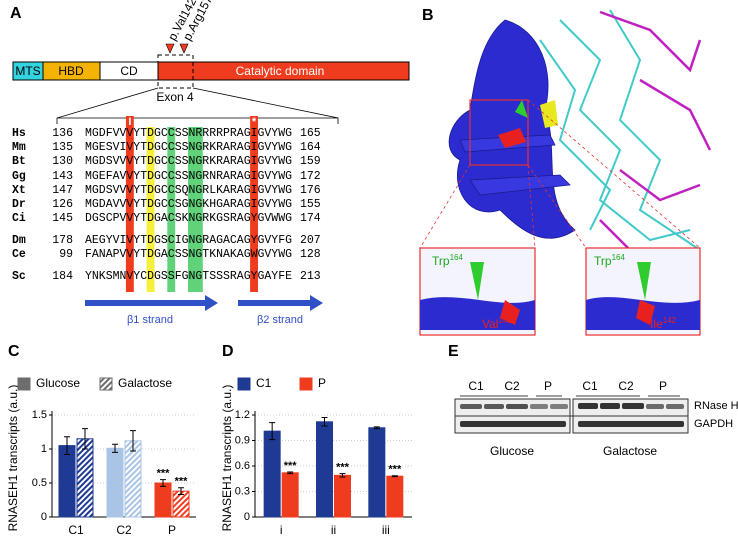 This screenshot has height=547, width=738. What do you see at coordinates (129, 122) in the screenshot?
I see `column-mark: I` at bounding box center [129, 122].